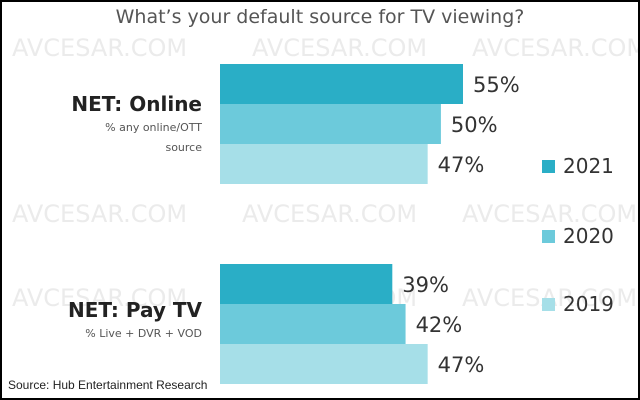  Describe the element at coordinates (306, 284) in the screenshot. I see `bar-2021-paytv` at that location.